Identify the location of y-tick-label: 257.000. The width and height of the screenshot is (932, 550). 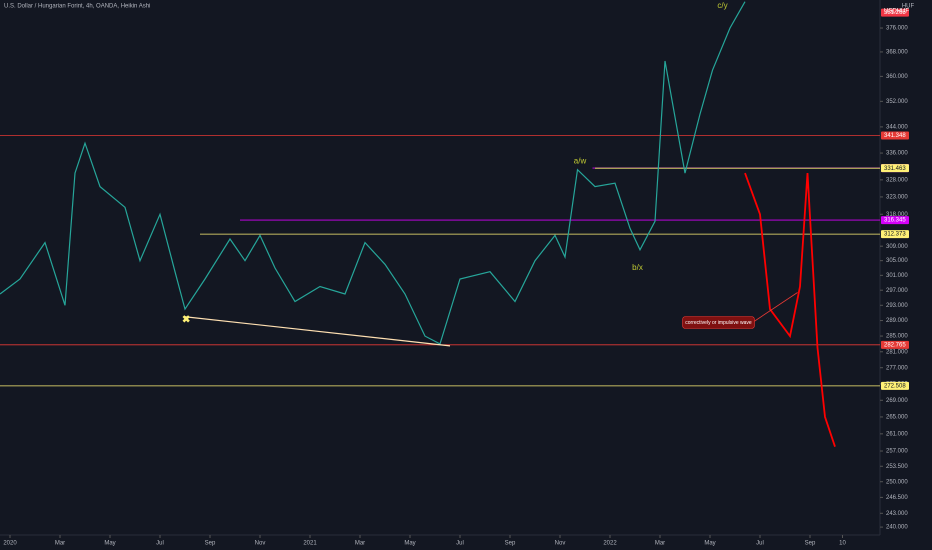
(897, 452).